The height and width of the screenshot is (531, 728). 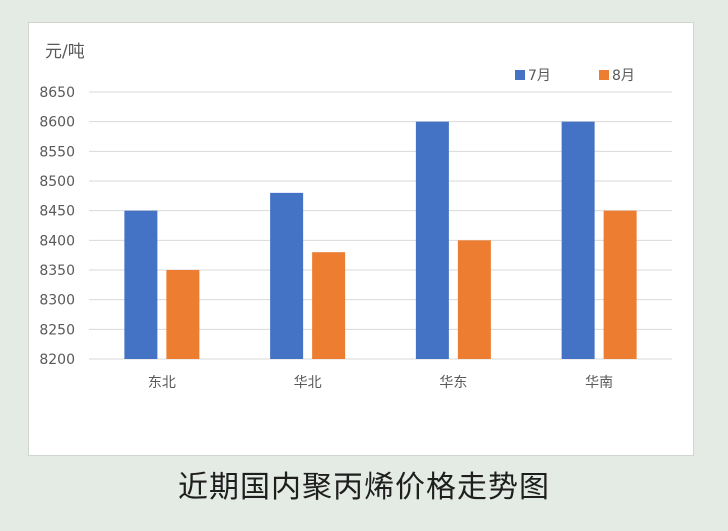 I want to click on bar-7月-东北, so click(x=141, y=284).